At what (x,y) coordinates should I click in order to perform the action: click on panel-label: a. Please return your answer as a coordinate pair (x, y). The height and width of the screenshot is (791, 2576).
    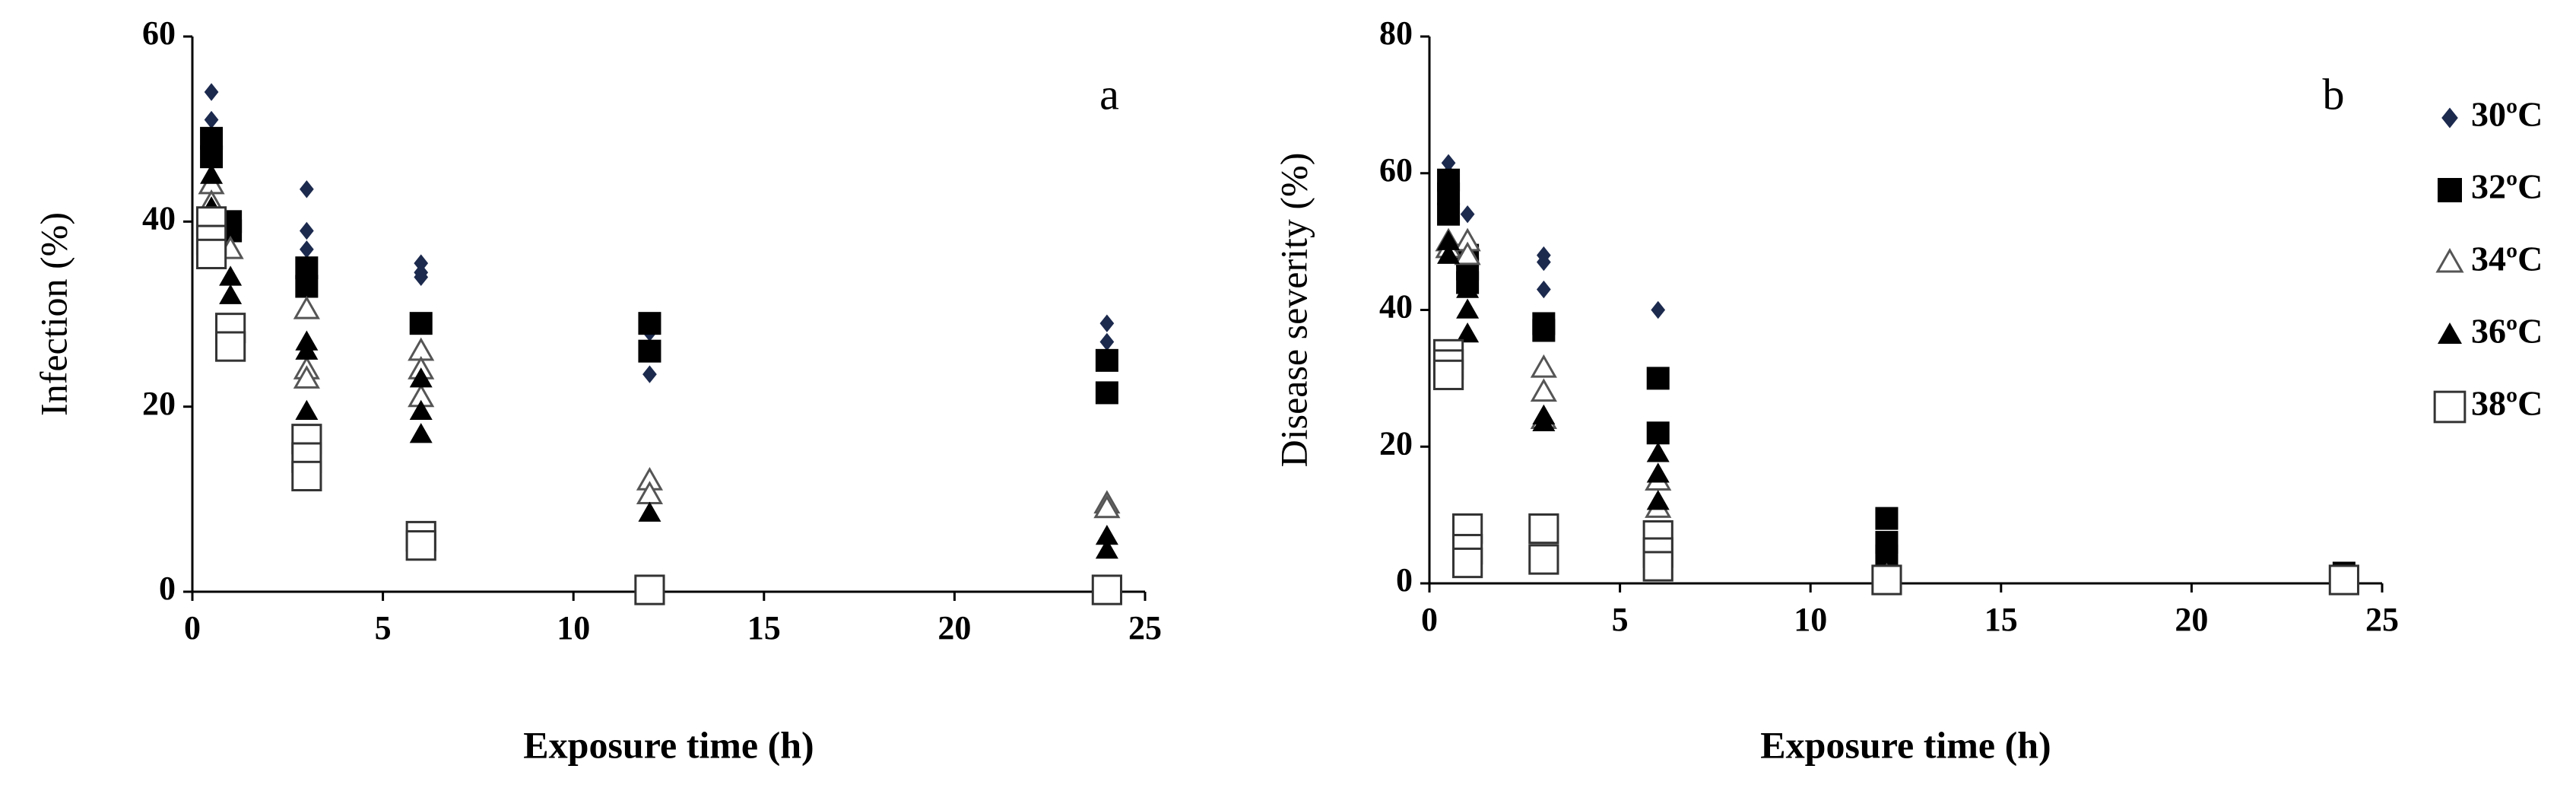
    Looking at the image, I should click on (1109, 94).